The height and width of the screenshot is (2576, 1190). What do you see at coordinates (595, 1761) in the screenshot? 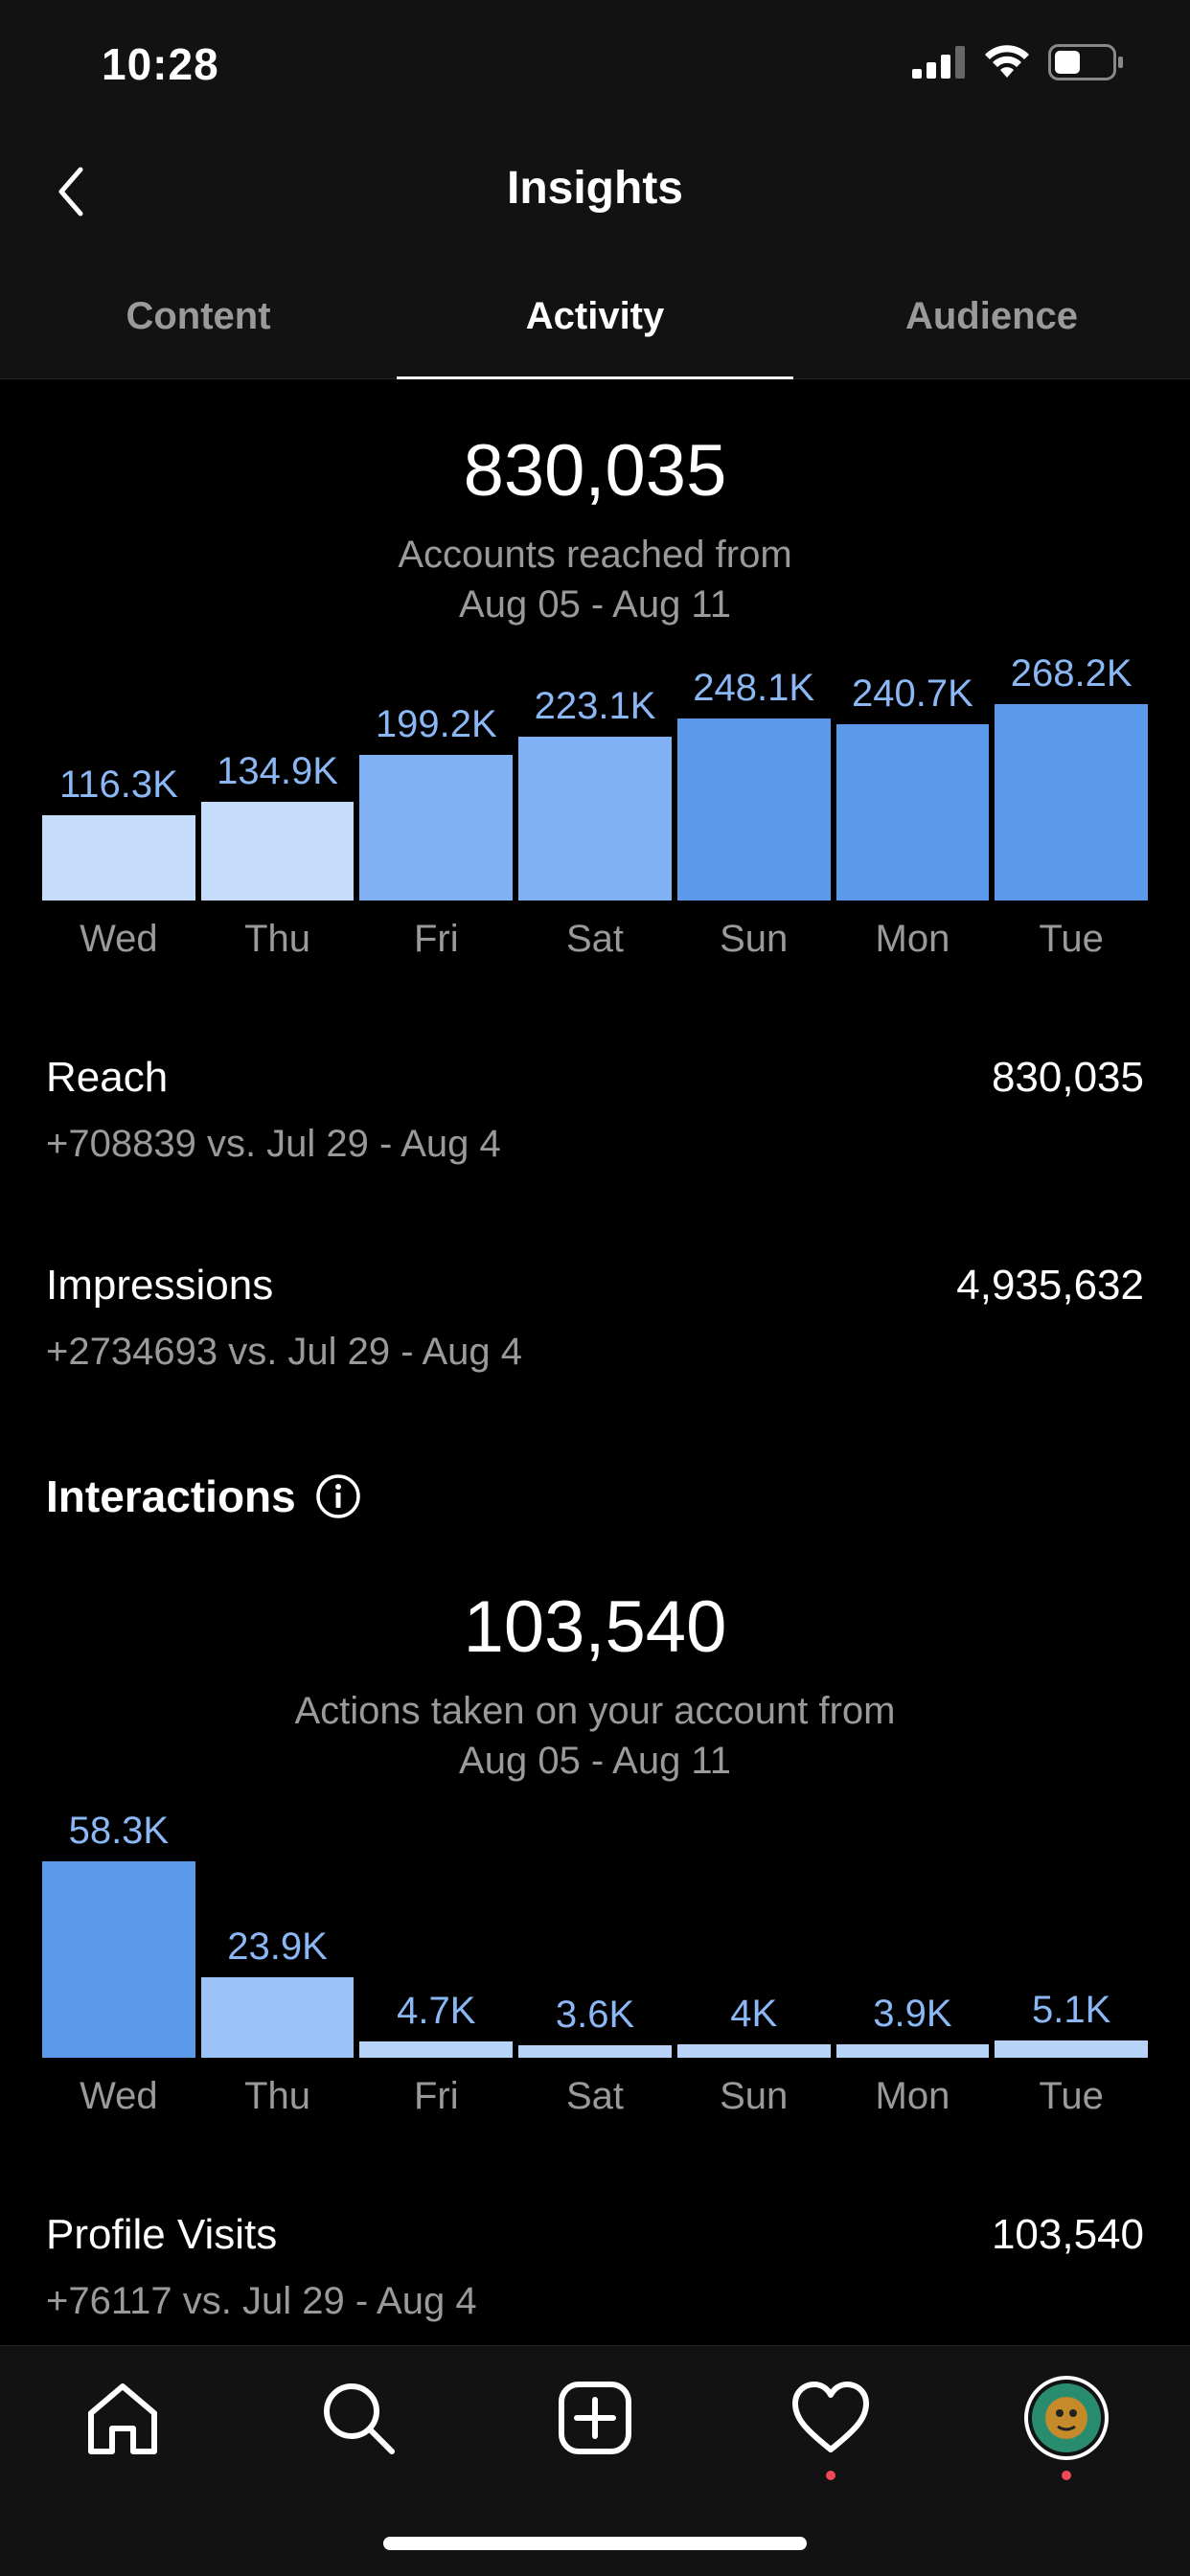
I see `interactions-date-range: Aug 05 - Aug 11` at bounding box center [595, 1761].